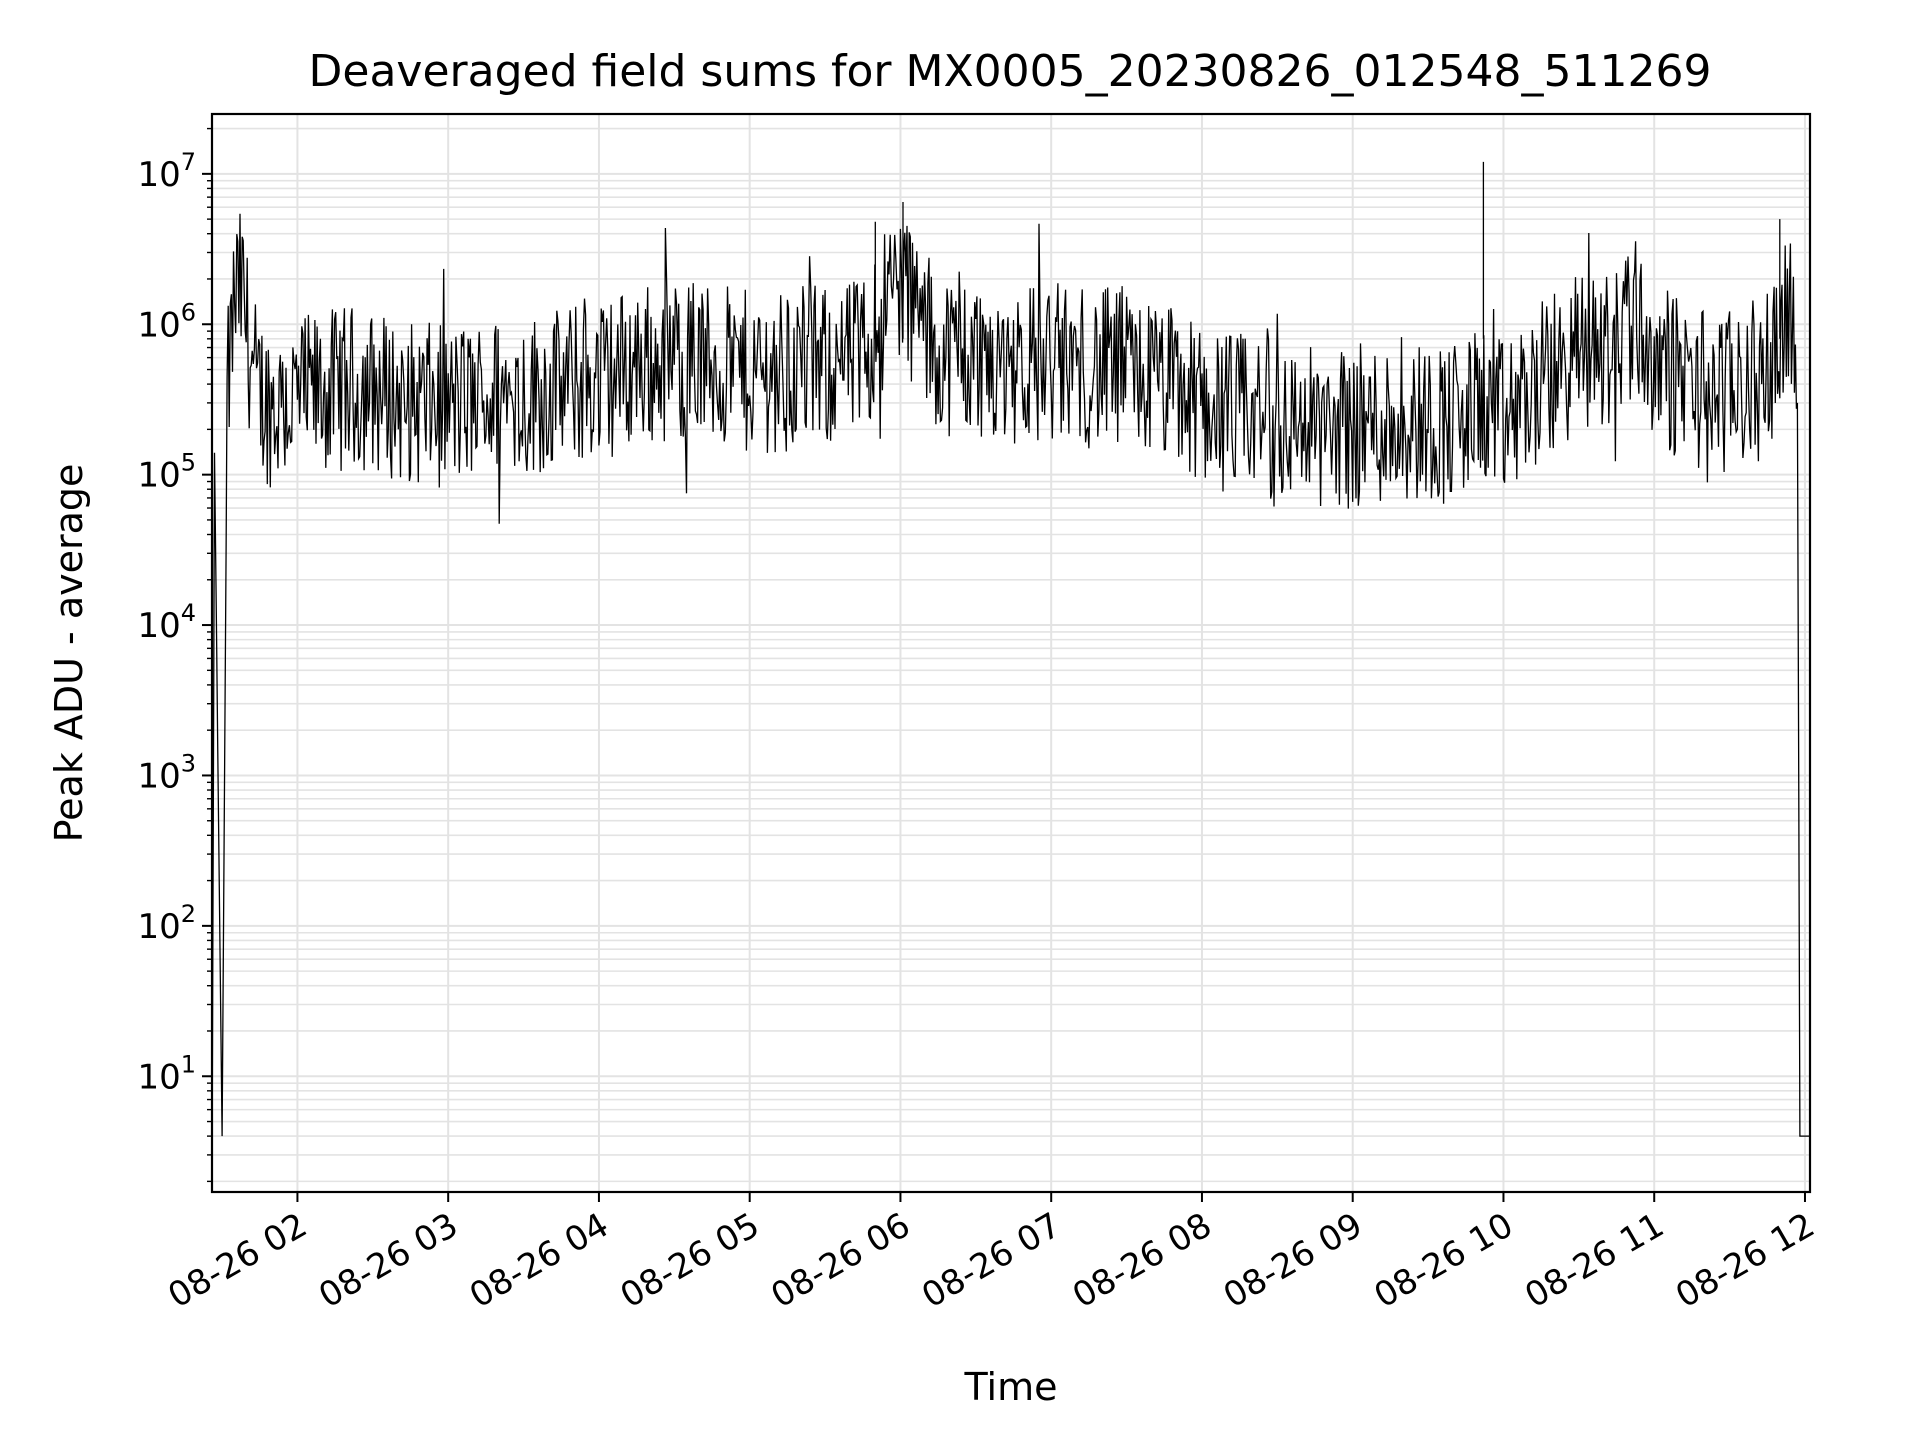  I want to click on x-tick-label: 08-26 03, so click(388, 1260).